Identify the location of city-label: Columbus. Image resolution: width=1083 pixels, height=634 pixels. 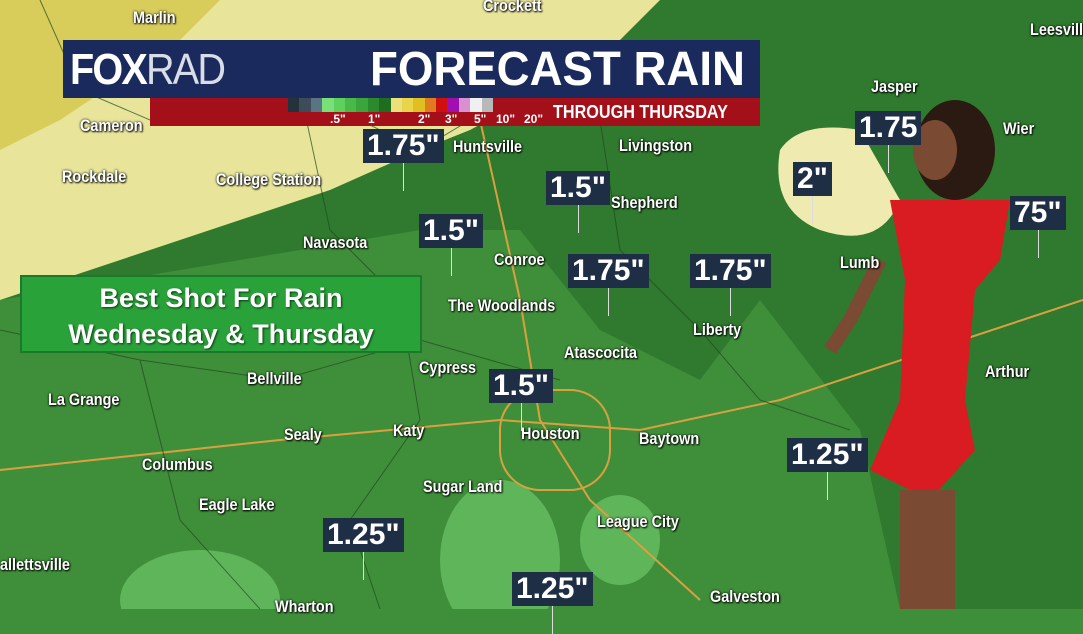
(177, 464).